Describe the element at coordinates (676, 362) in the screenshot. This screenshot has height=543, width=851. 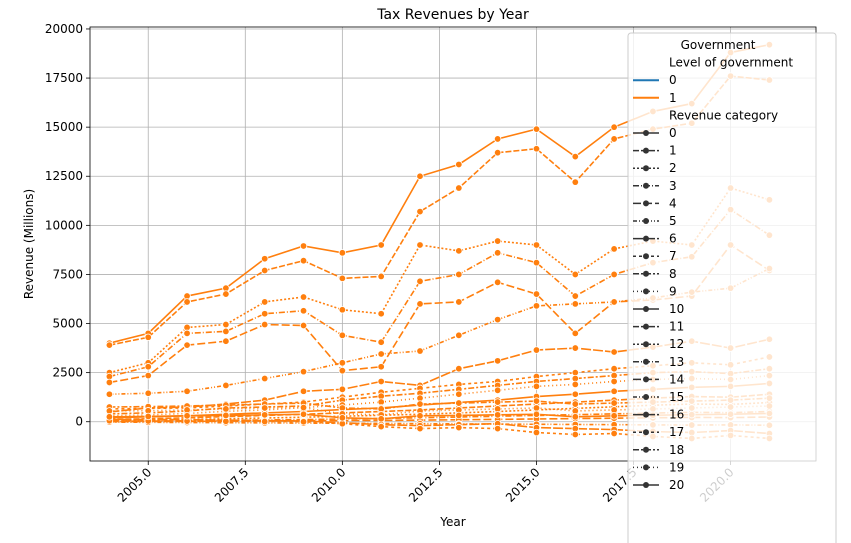
I see `legend-style-label: 13` at that location.